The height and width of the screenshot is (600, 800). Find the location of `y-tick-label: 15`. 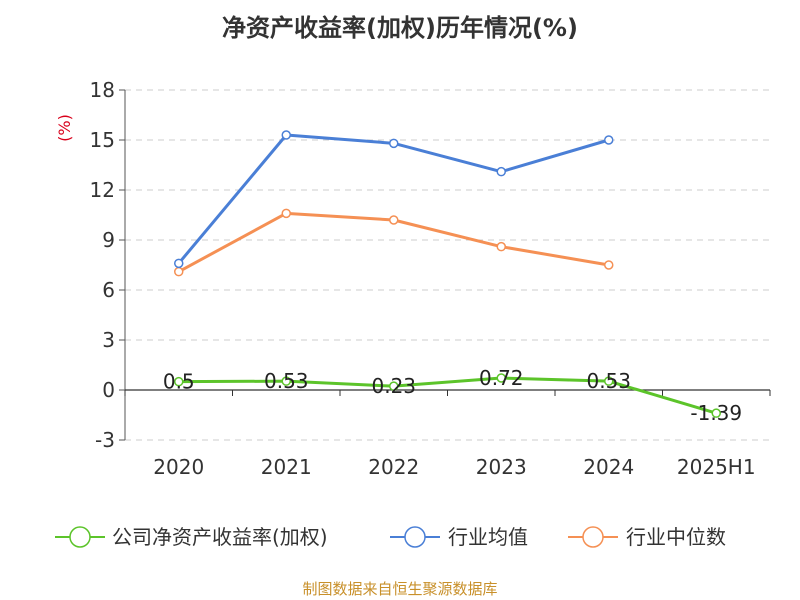

y-tick-label: 15 is located at coordinates (102, 140).